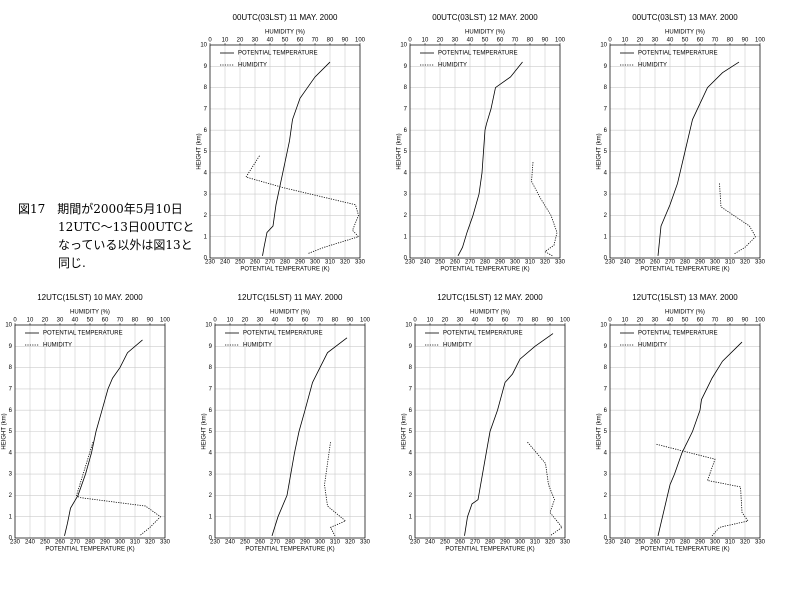  What do you see at coordinates (285, 17) in the screenshot?
I see `chart-title: 00UTC(03LST) 11 MAY. 2000` at bounding box center [285, 17].